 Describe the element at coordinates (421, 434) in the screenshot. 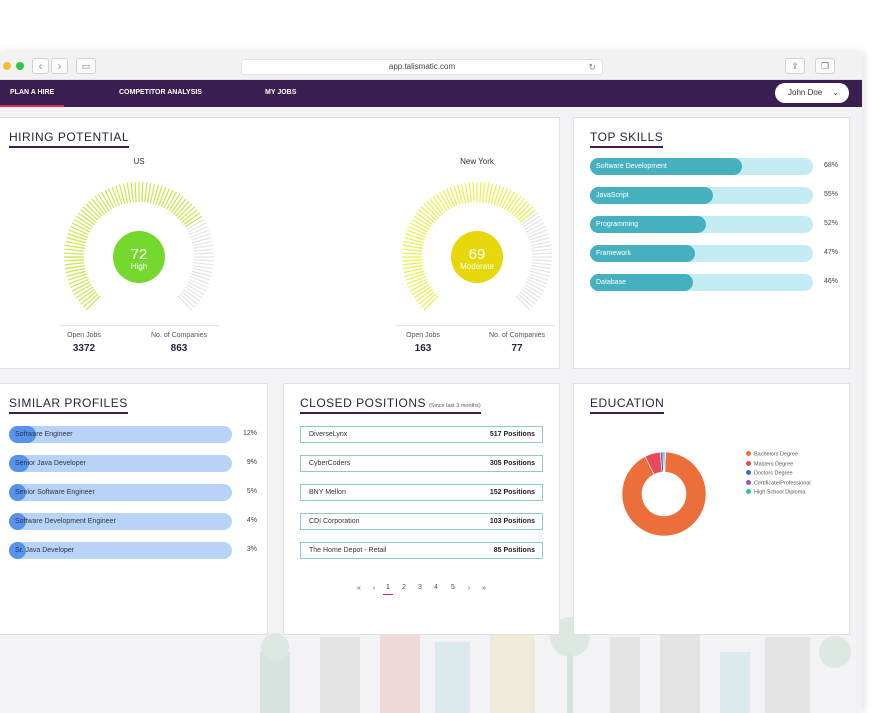

I see `position-row: DiverseLynx 517 Positions` at that location.